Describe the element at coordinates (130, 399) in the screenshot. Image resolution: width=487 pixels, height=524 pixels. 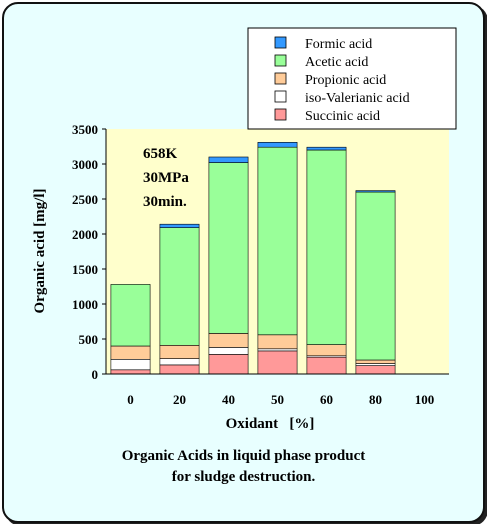
I see `x-tick-label: 0` at that location.